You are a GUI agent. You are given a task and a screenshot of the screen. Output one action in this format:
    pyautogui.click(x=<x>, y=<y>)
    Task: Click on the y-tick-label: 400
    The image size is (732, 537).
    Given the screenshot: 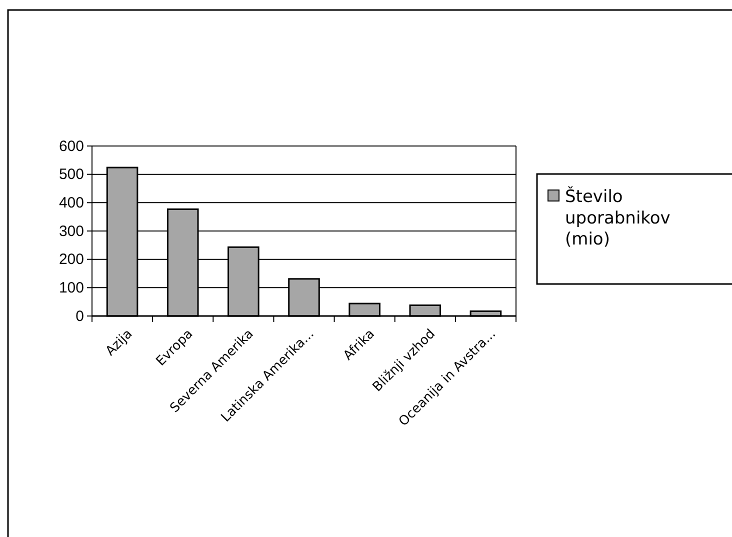 What is the action you would take?
    pyautogui.click(x=71, y=203)
    